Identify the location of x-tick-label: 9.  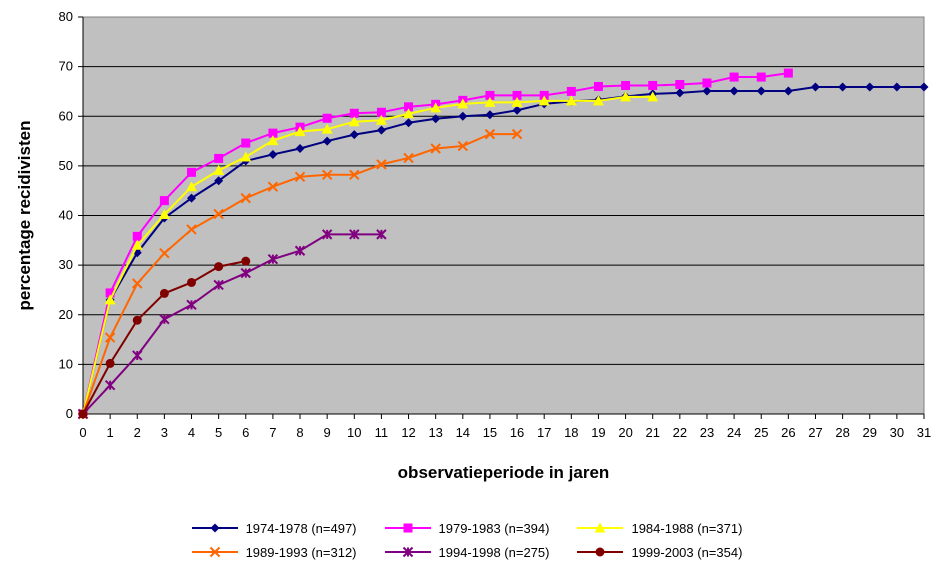
(327, 432).